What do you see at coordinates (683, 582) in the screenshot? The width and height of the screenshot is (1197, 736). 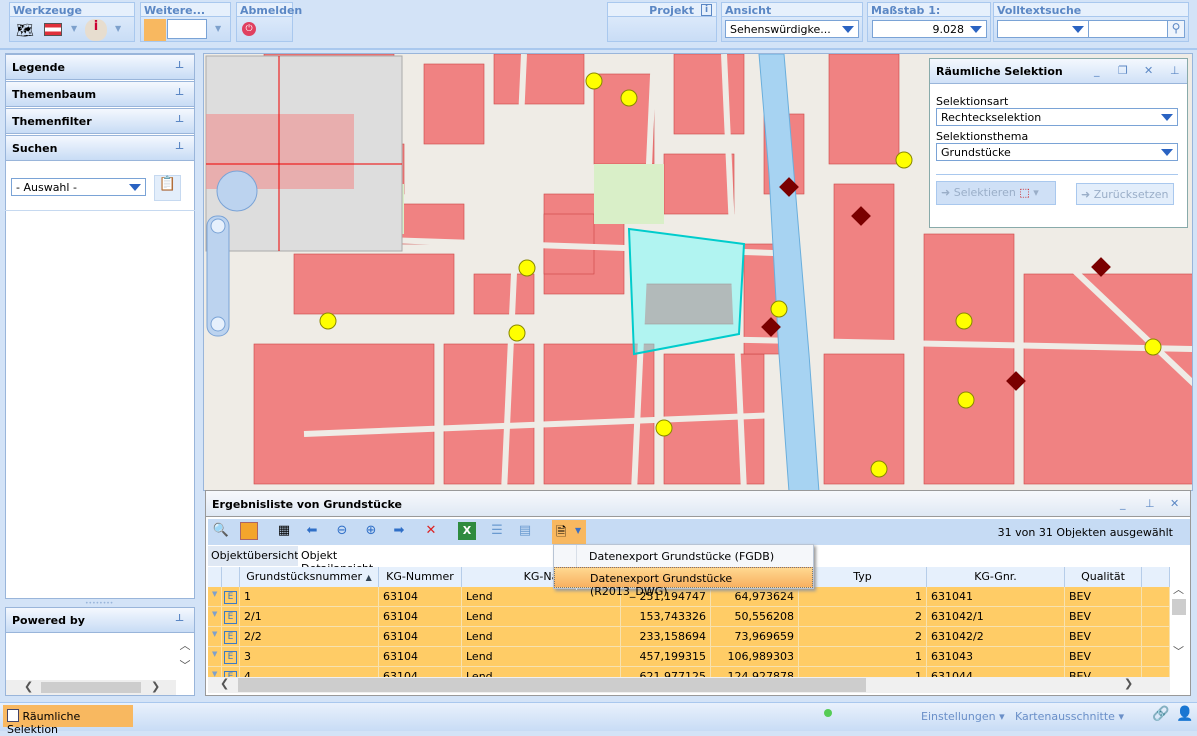 I see `menu-item-export-dwg: Datenexport Grundstücke (R2013_DWG)` at bounding box center [683, 582].